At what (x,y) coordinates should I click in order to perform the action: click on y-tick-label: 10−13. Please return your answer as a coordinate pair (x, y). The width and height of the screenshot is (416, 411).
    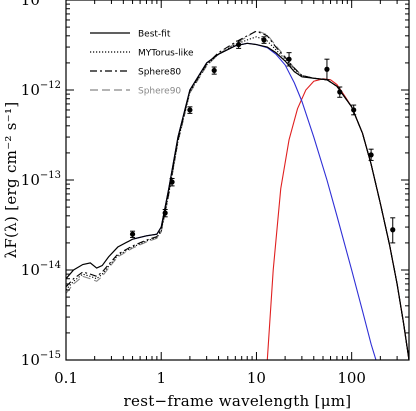
    Looking at the image, I should click on (41, 179).